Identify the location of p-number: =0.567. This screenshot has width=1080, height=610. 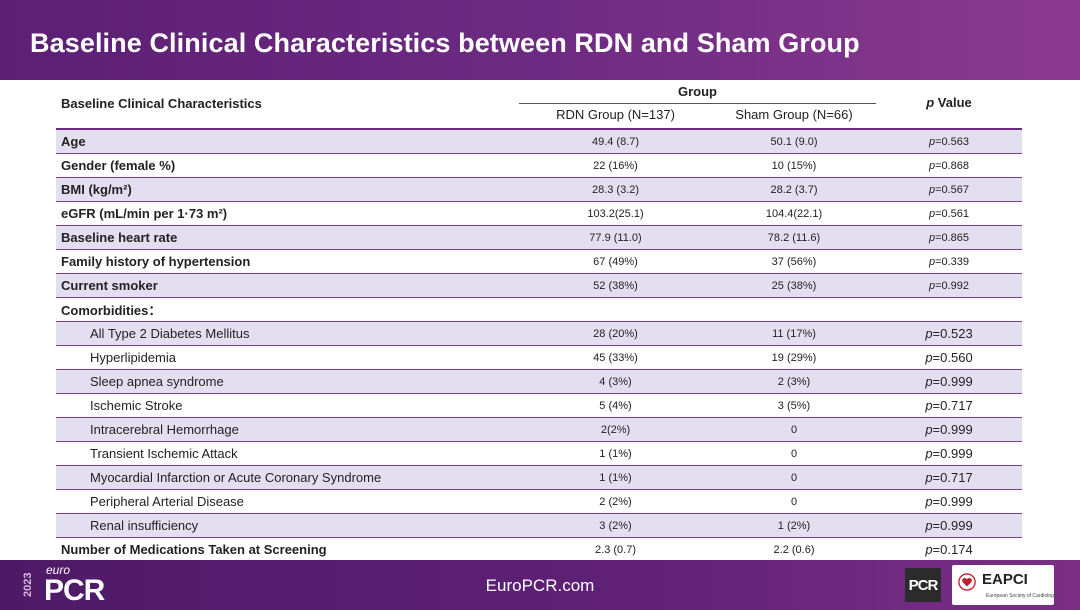
(952, 189).